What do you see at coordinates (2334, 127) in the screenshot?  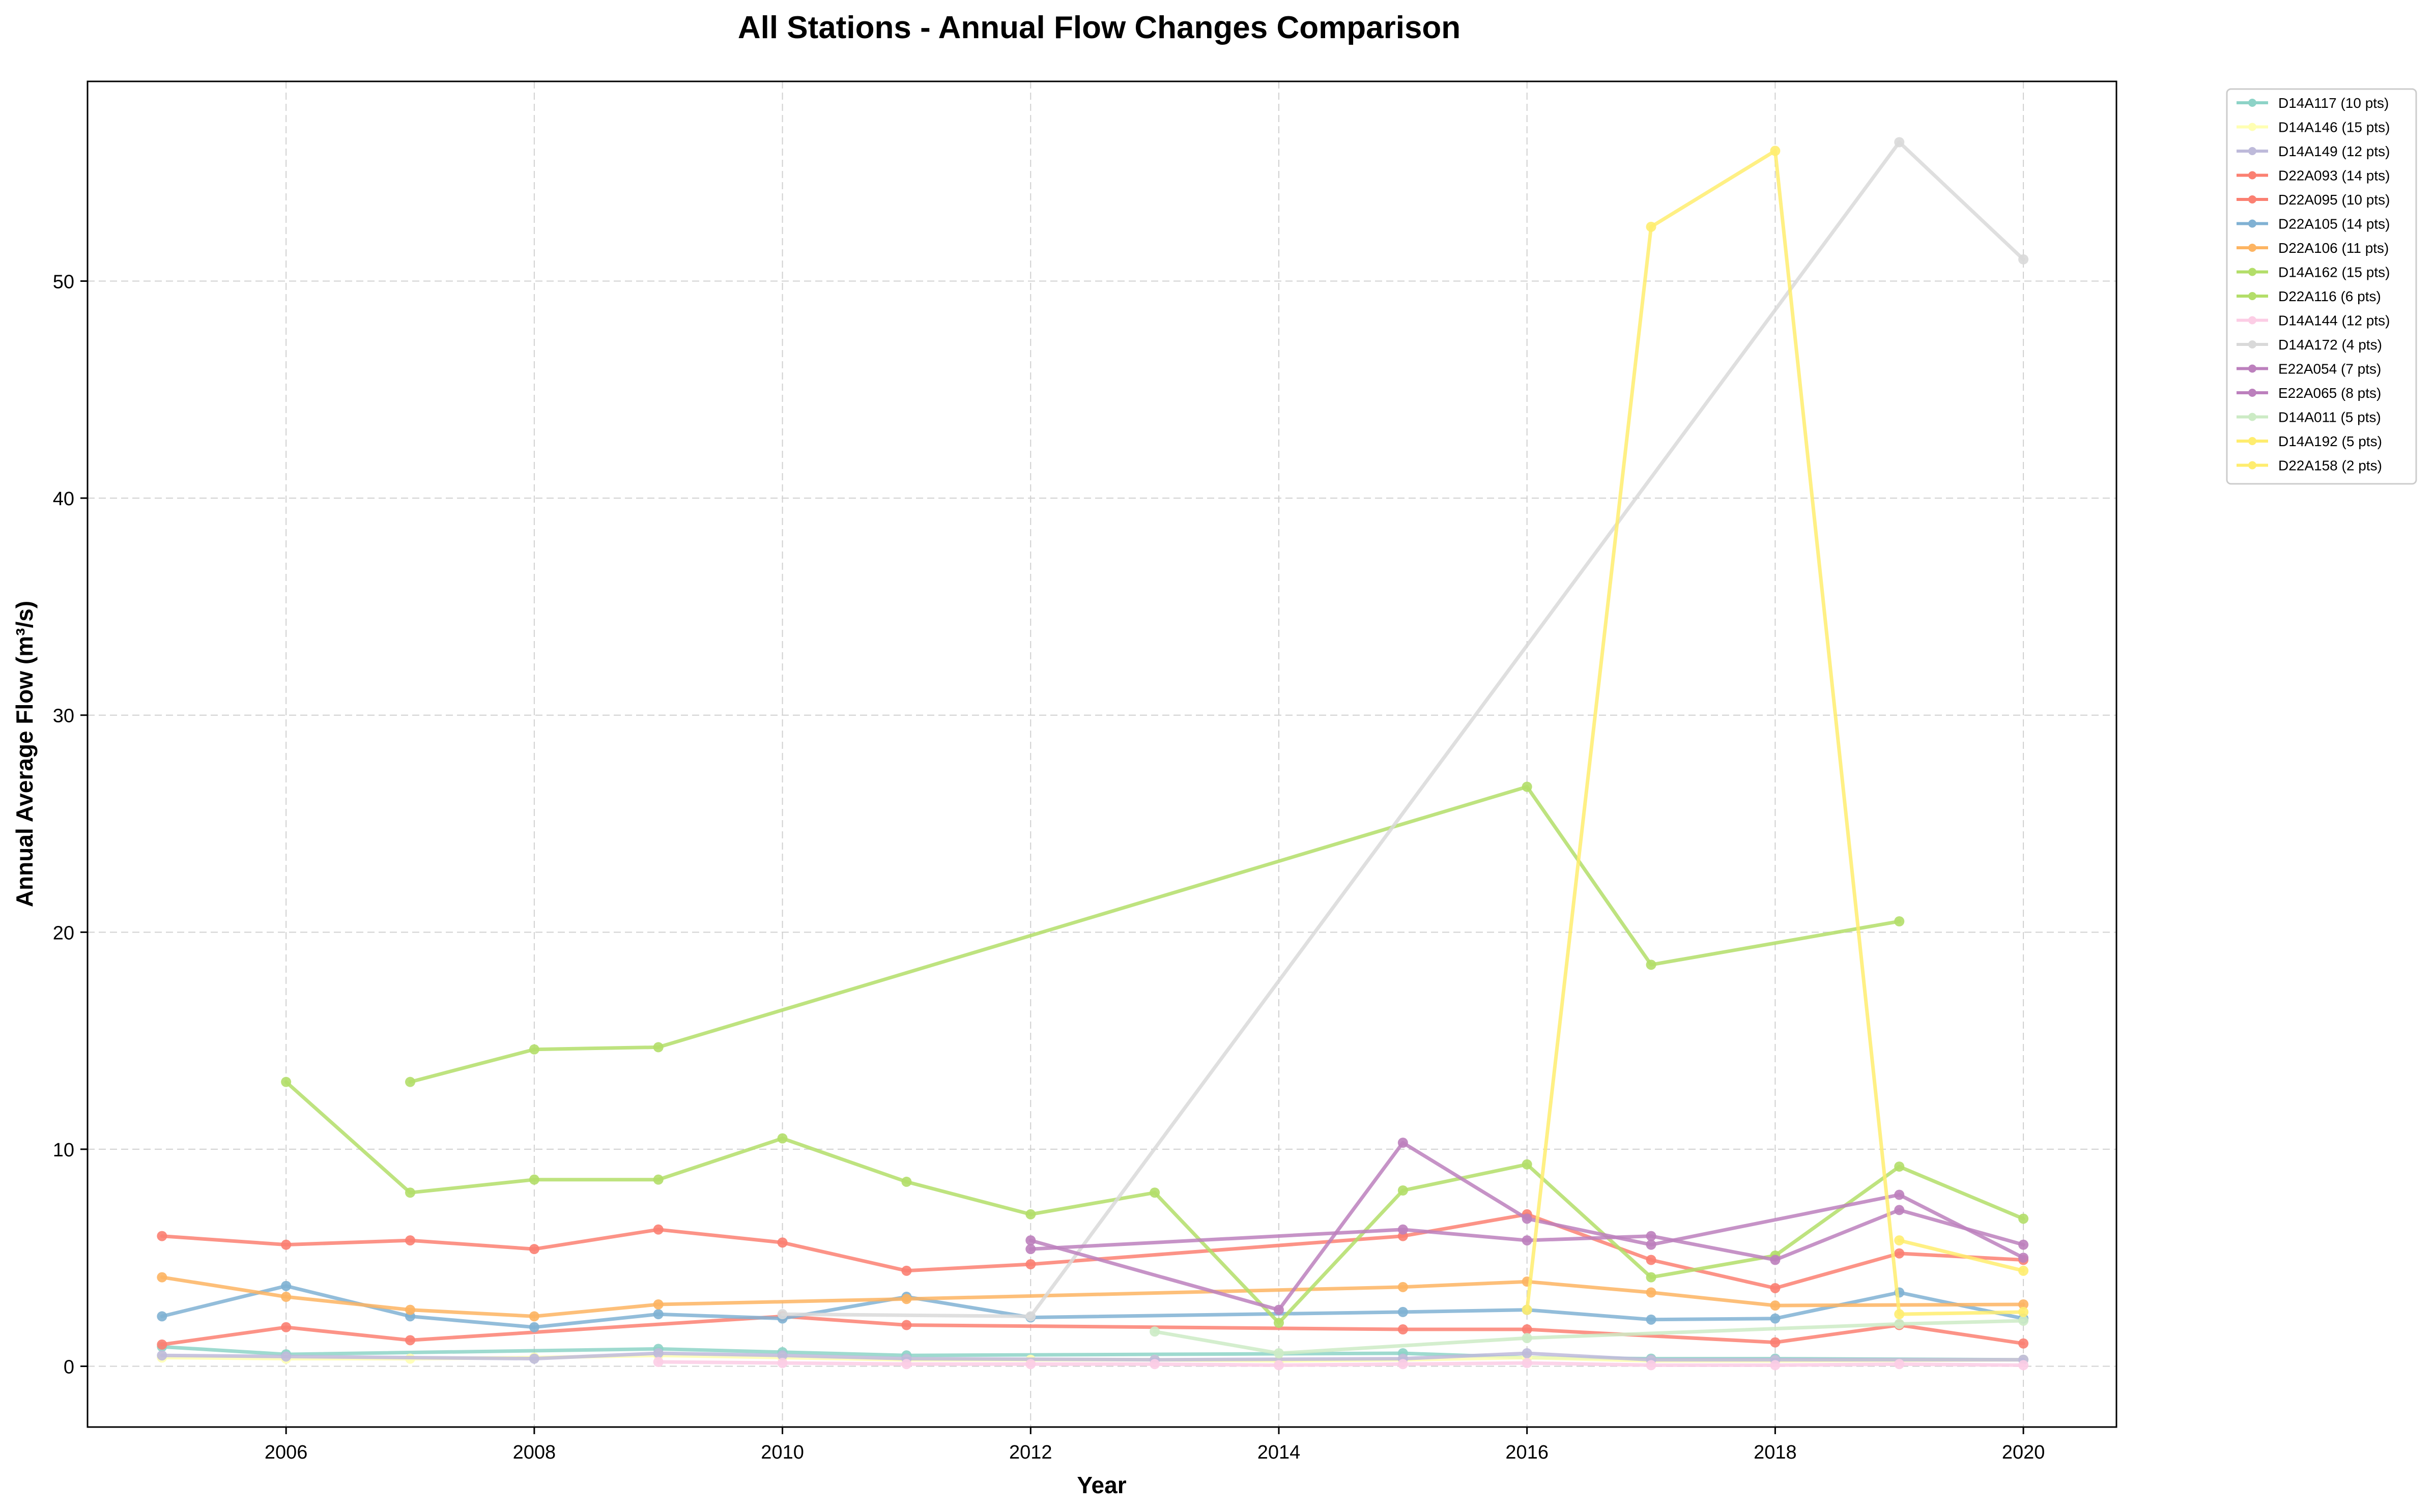 I see `legend-label: D14A146 (15 pts)` at bounding box center [2334, 127].